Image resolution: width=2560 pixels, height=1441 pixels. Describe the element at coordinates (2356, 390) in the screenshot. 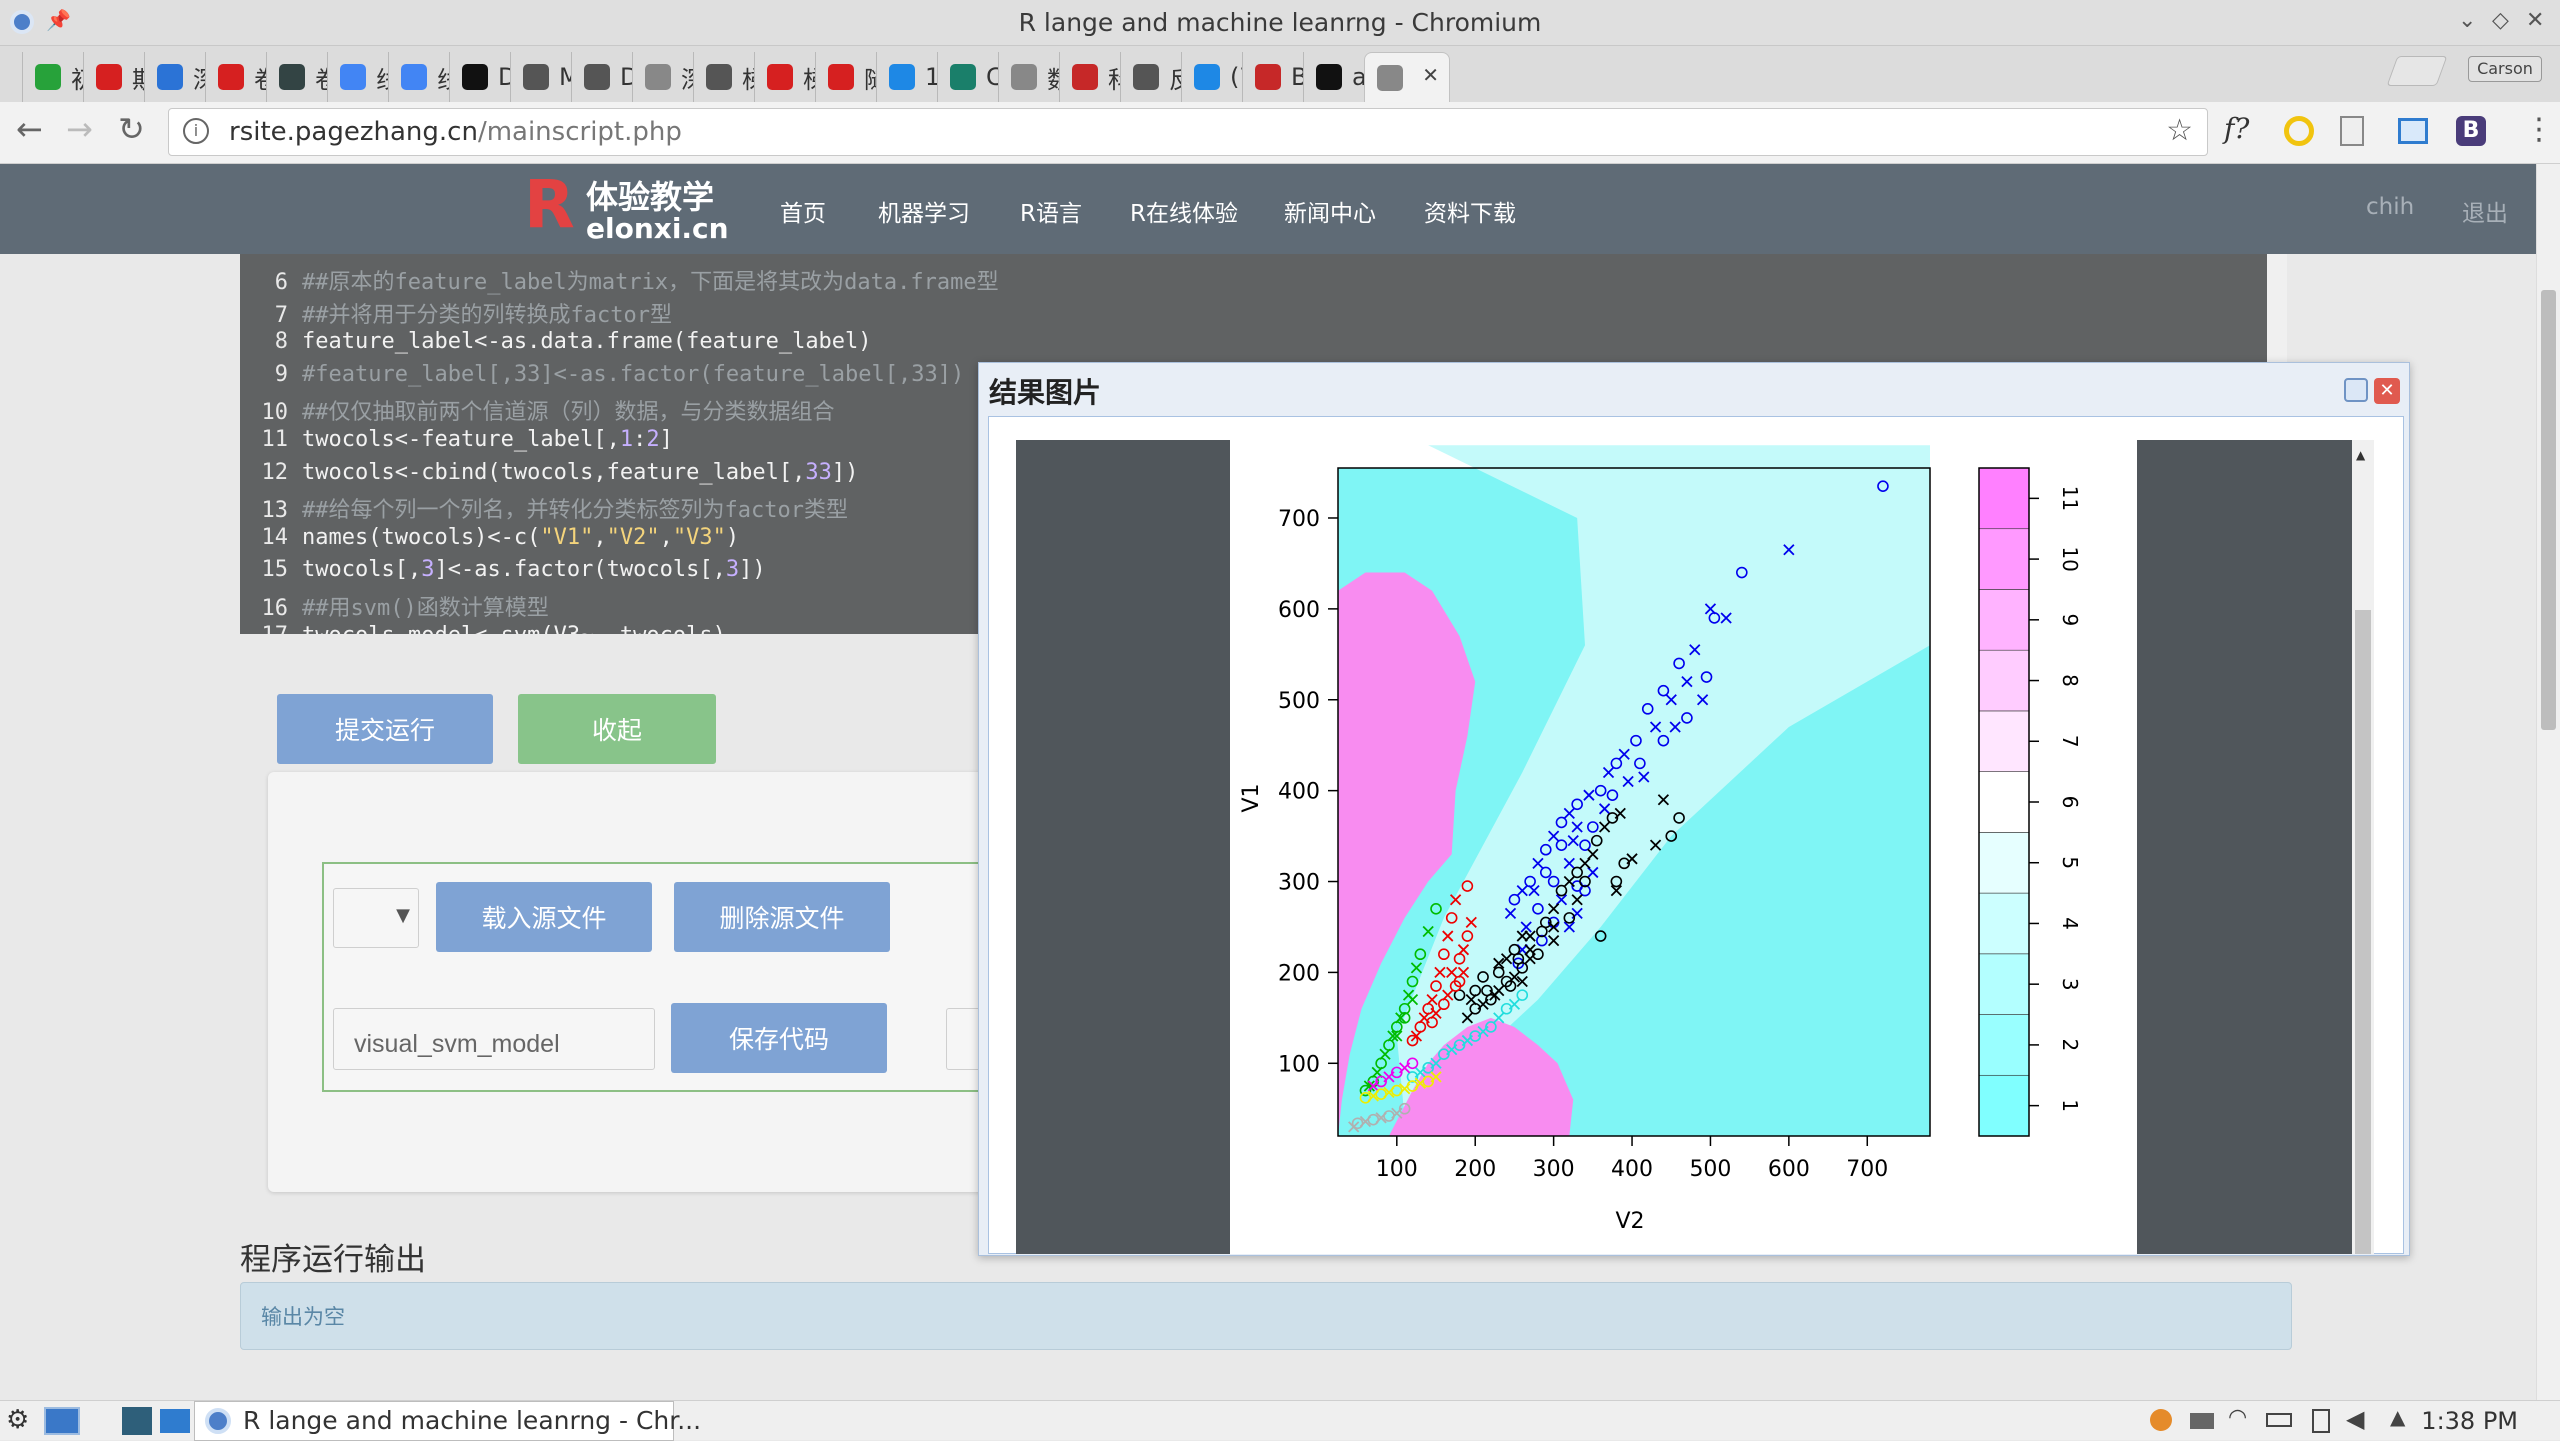

I see `dialog-maximize-icon` at that location.